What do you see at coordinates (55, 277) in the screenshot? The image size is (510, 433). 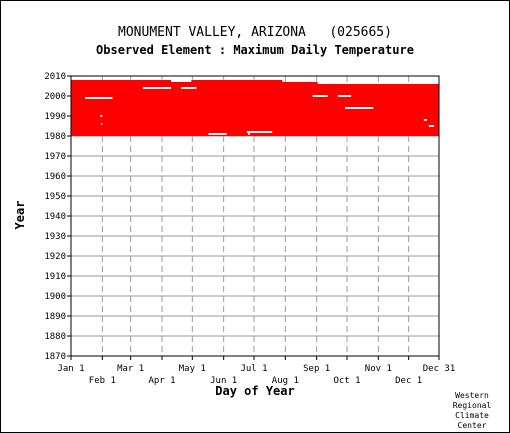 I see `y-tick-label: 1910` at bounding box center [55, 277].